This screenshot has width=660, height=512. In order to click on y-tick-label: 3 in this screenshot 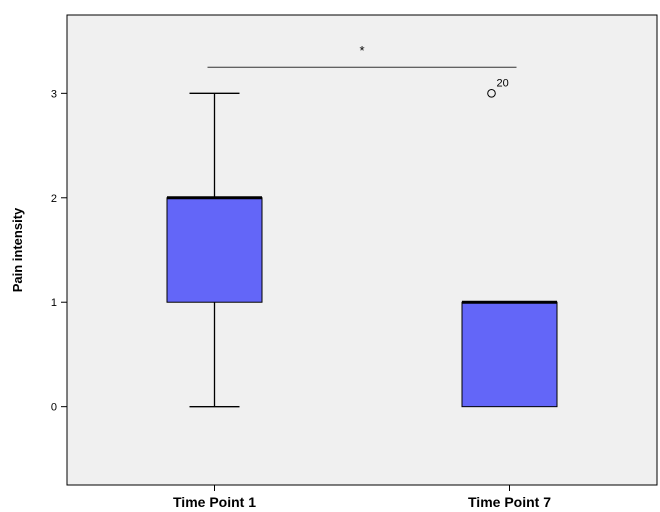, I will do `click(54, 94)`.